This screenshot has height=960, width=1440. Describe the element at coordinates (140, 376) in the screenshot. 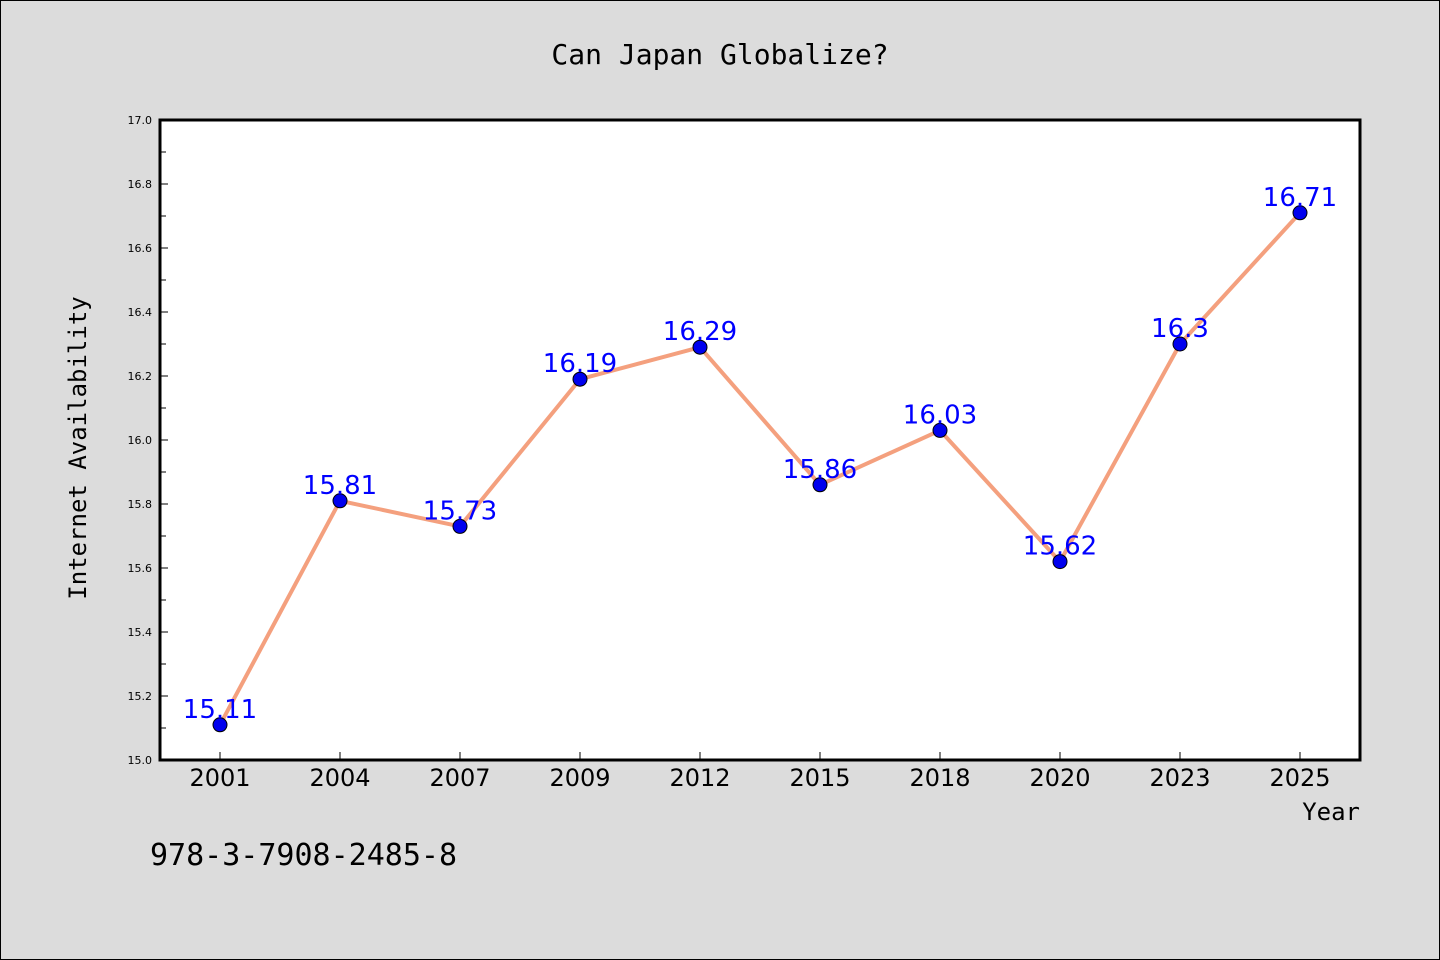

I see `y-tick-label: 16.2` at that location.